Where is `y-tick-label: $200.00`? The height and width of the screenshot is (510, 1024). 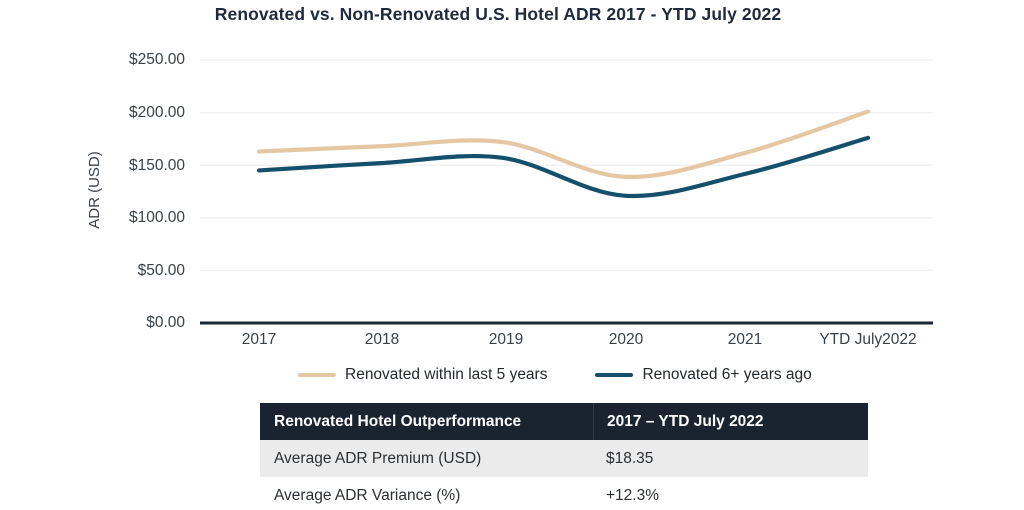
y-tick-label: $200.00 is located at coordinates (156, 112).